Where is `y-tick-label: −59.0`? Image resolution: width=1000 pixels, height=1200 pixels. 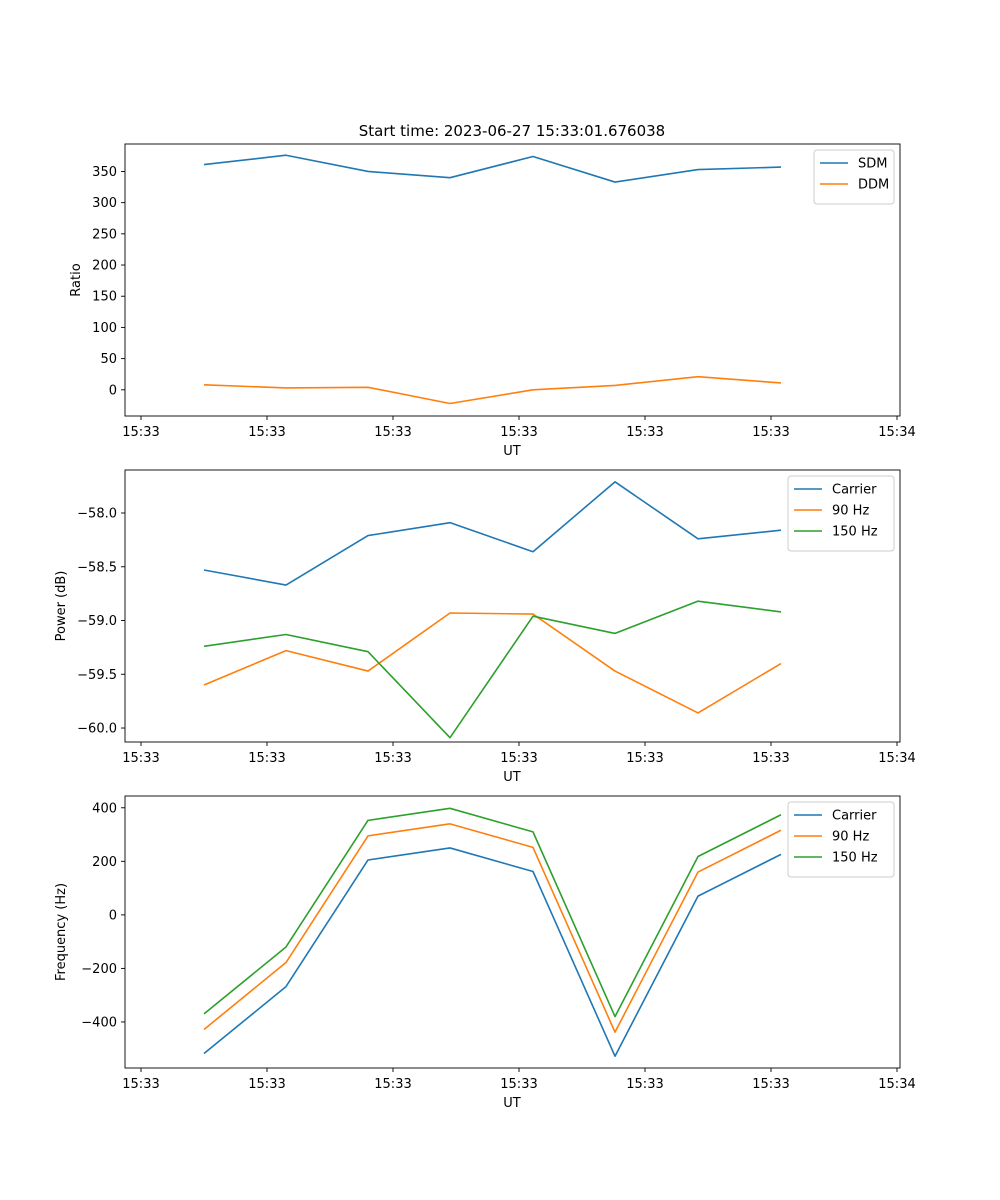 y-tick-label: −59.0 is located at coordinates (97, 621).